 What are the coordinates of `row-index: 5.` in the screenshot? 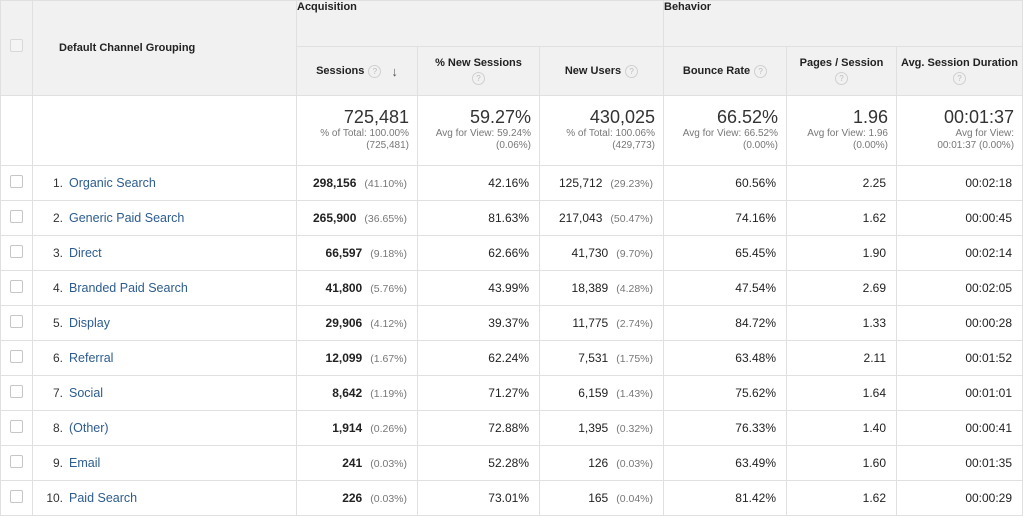 It's located at (57, 323).